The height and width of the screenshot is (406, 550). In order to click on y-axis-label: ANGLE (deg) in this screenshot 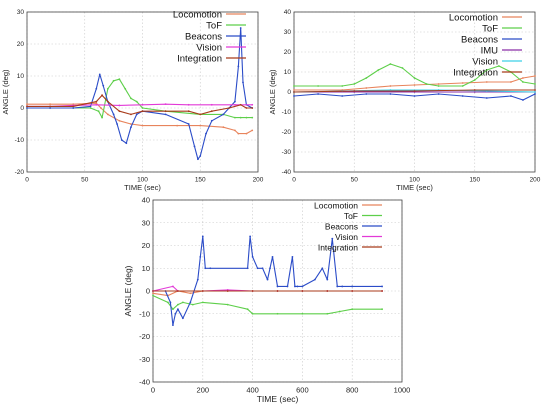, I will do `click(5, 92)`.